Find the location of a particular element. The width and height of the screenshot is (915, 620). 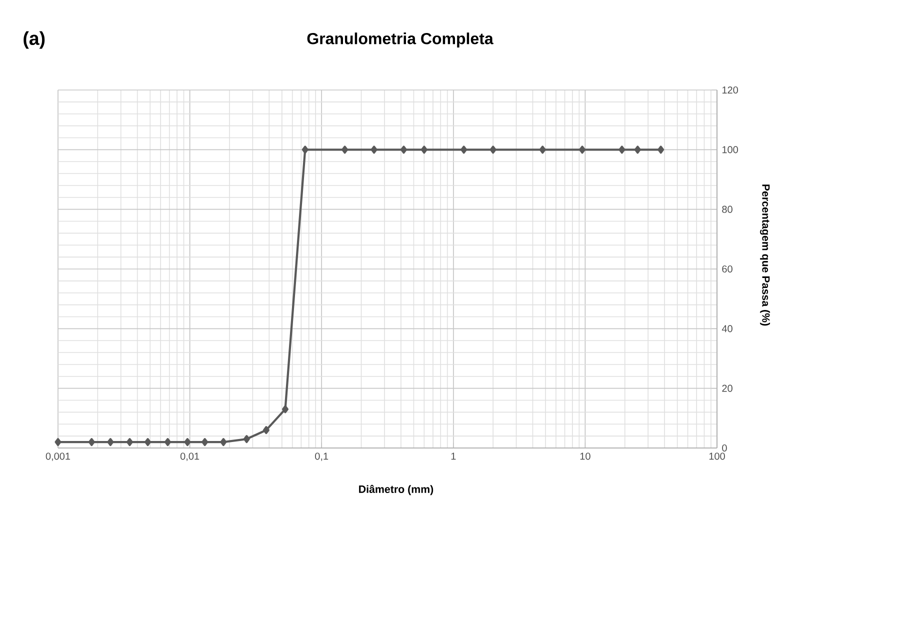

y-tick-label: 100 is located at coordinates (730, 150).